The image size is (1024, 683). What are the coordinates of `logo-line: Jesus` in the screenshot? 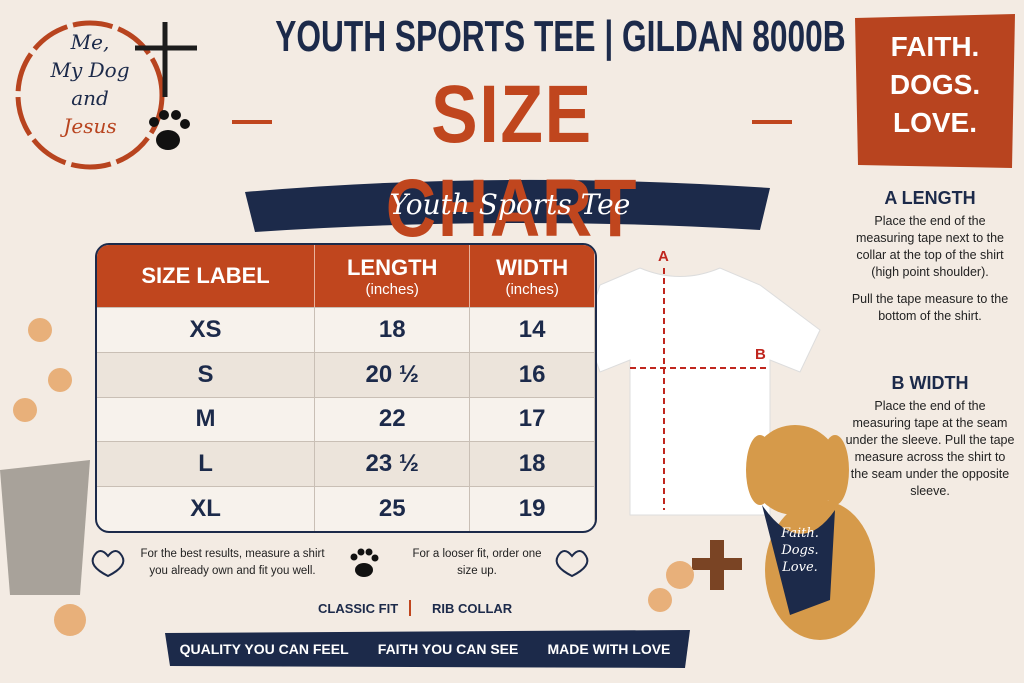 It's located at (90, 126).